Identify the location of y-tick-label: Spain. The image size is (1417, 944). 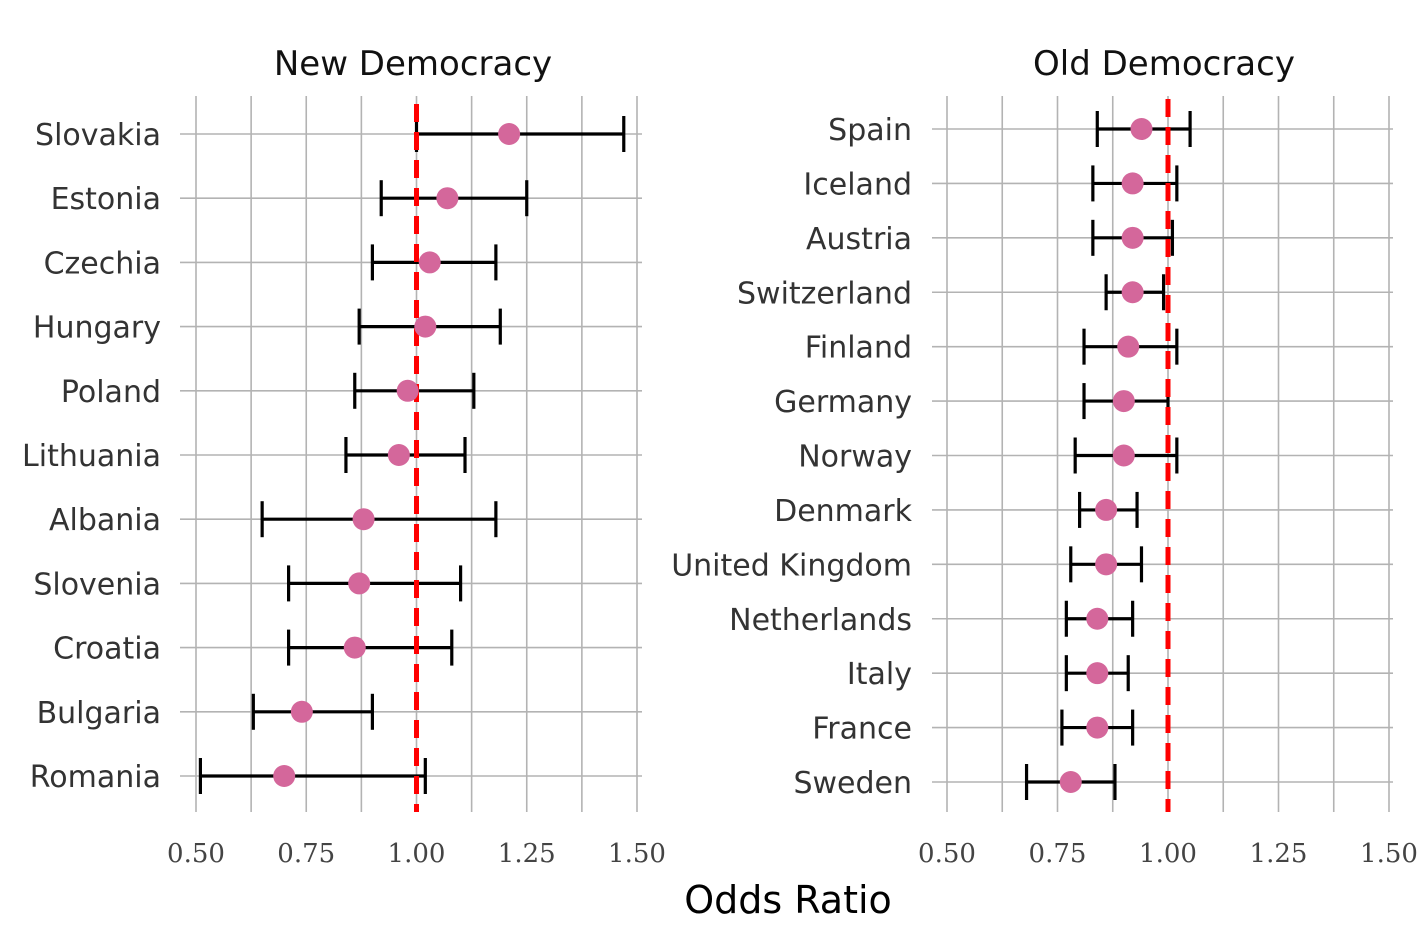
(870, 130).